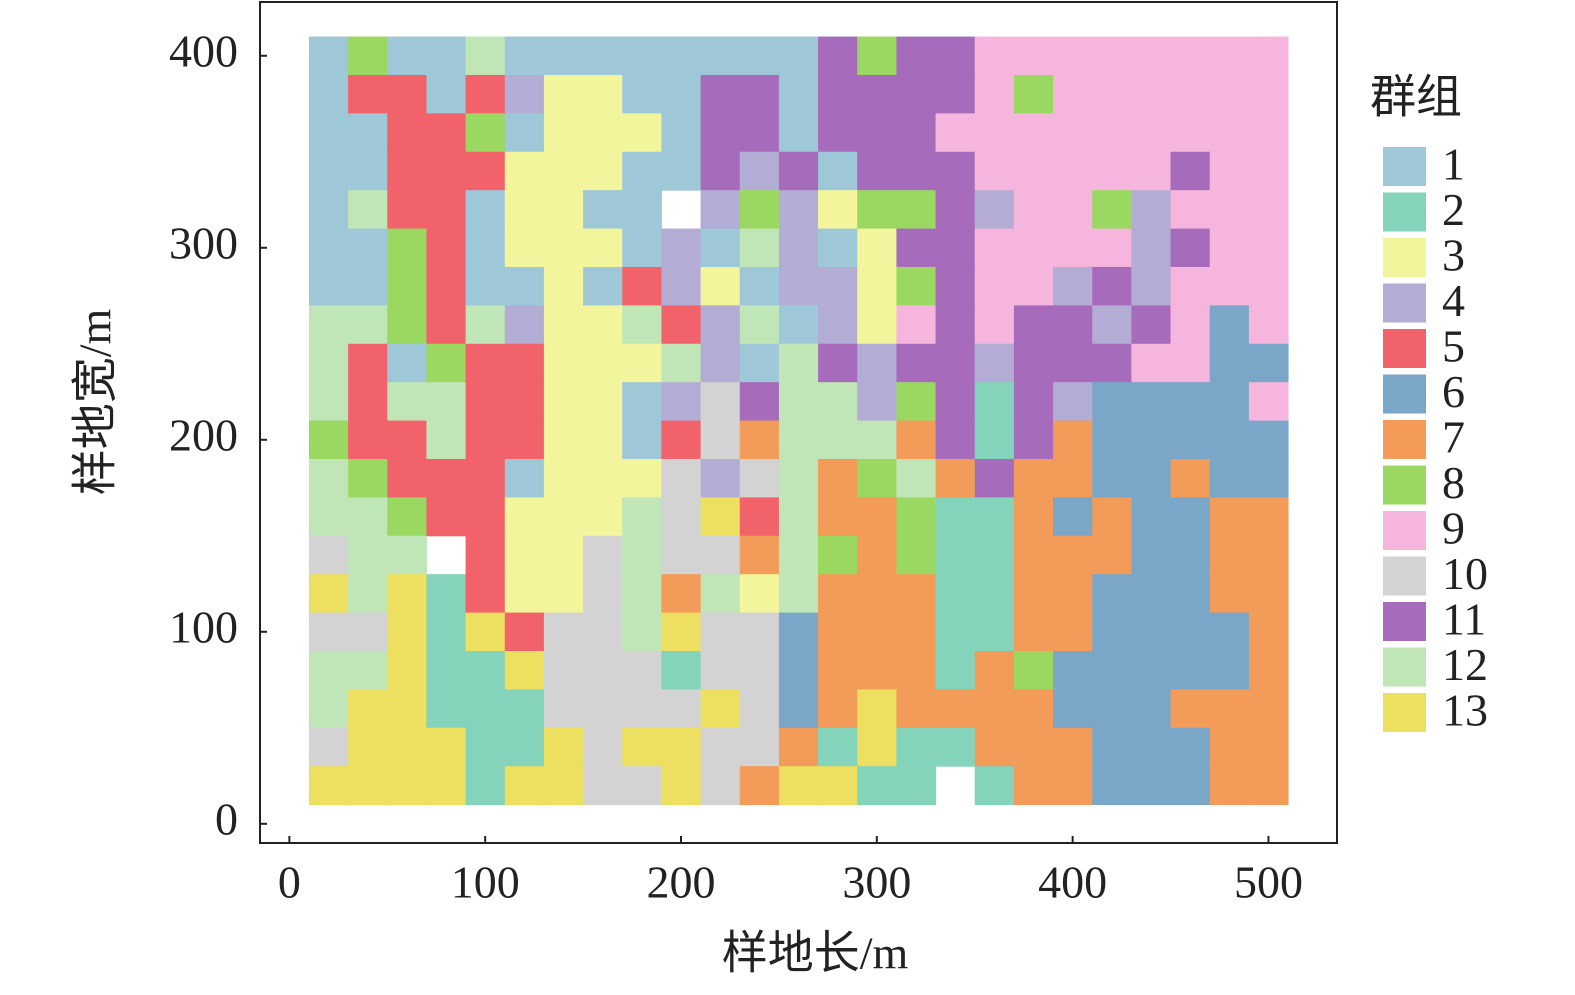 This screenshot has width=1575, height=995. What do you see at coordinates (1404, 530) in the screenshot?
I see `legend-swatch` at bounding box center [1404, 530].